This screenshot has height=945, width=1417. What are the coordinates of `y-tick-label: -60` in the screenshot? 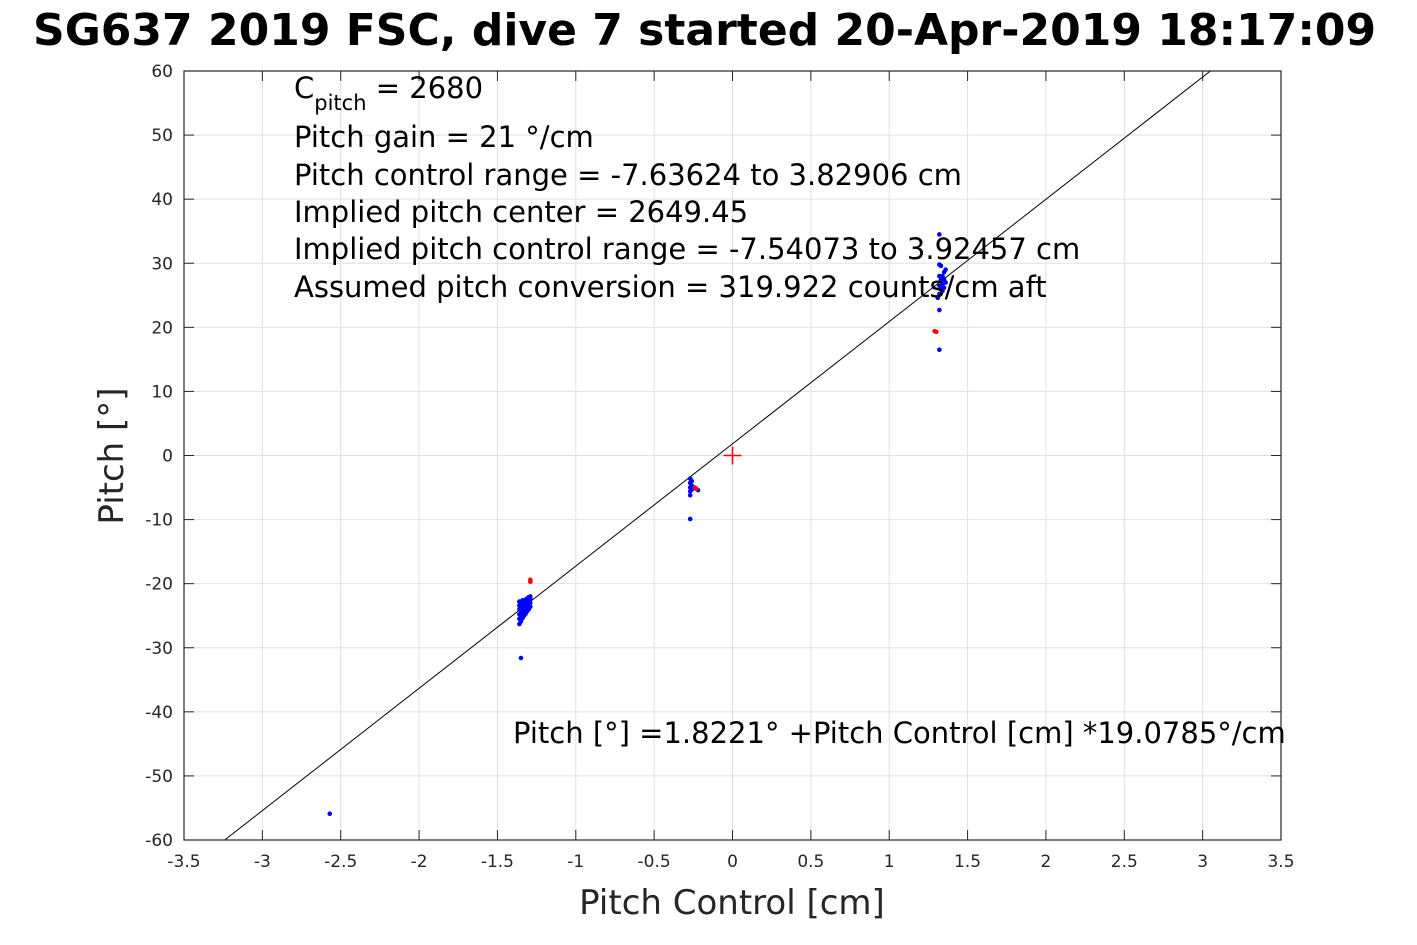 It's located at (159, 841).